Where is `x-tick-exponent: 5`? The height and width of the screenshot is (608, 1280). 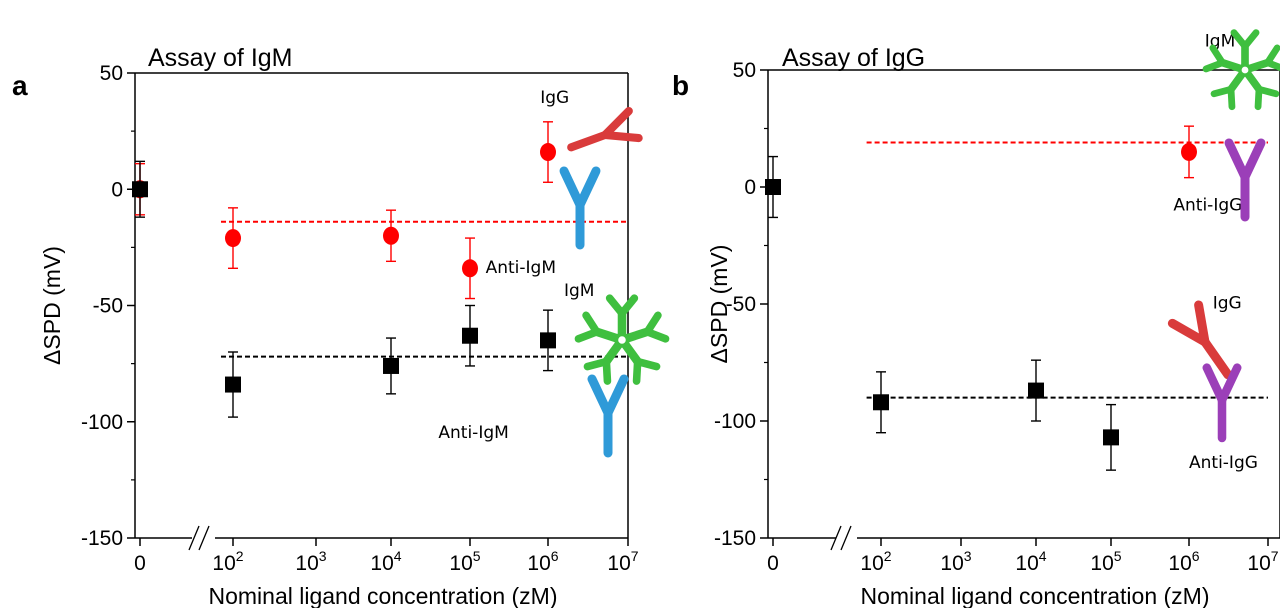
x-tick-exponent: 5 is located at coordinates (1118, 556).